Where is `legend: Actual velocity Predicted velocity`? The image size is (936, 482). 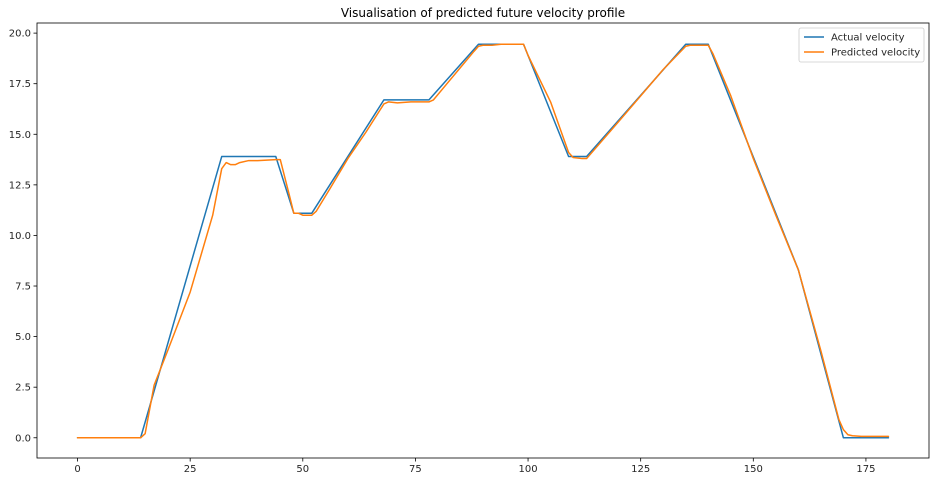 legend: Actual velocity Predicted velocity is located at coordinates (861, 45).